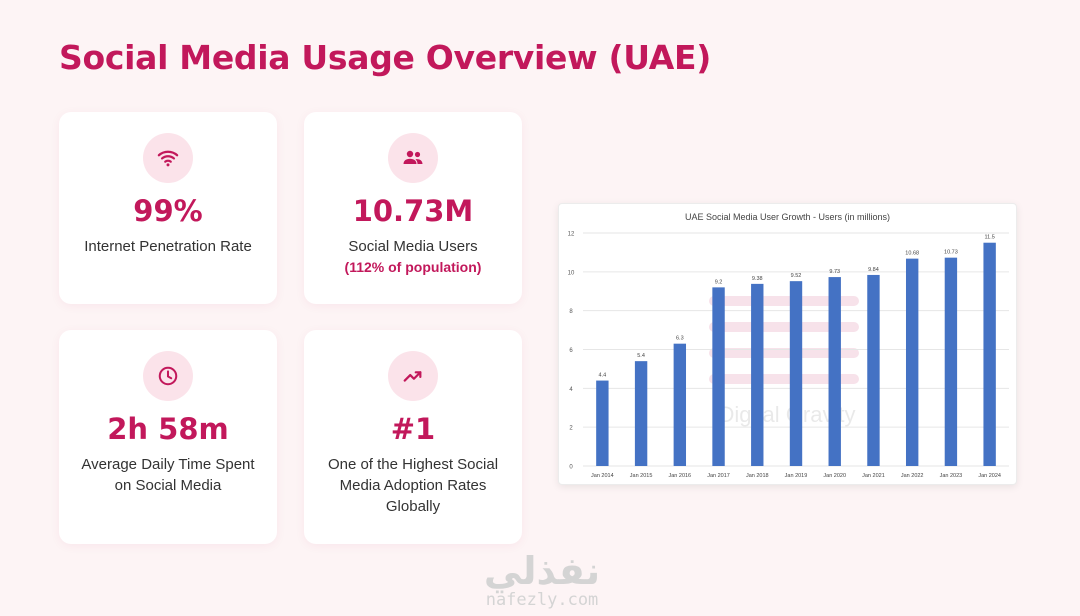 This screenshot has width=1080, height=616. Describe the element at coordinates (951, 253) in the screenshot. I see `data-label: 10.73` at that location.